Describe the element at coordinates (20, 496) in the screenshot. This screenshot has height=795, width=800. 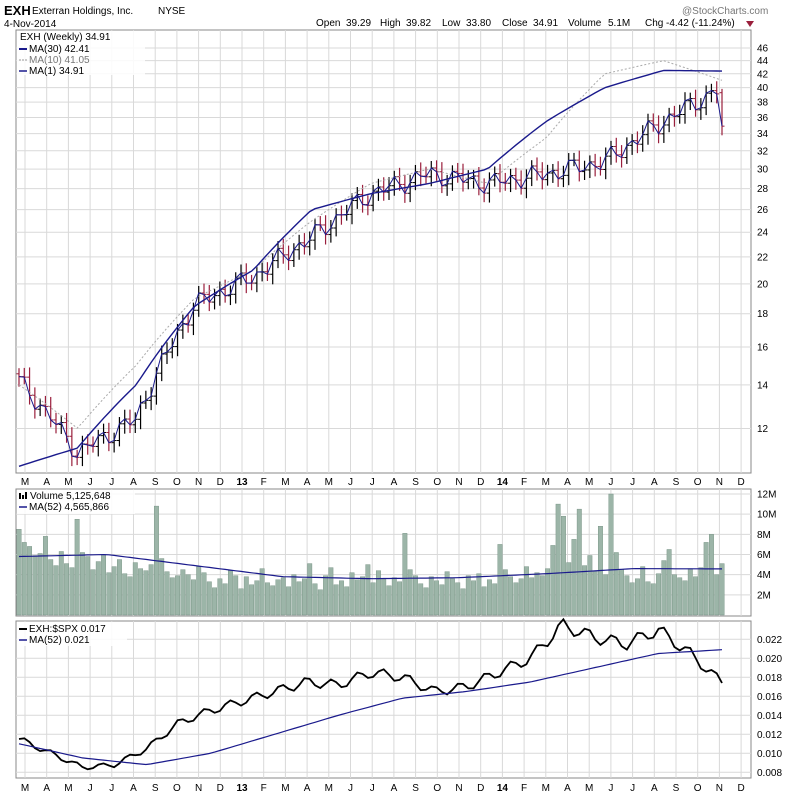
I see `volume-icon-bar1` at that location.